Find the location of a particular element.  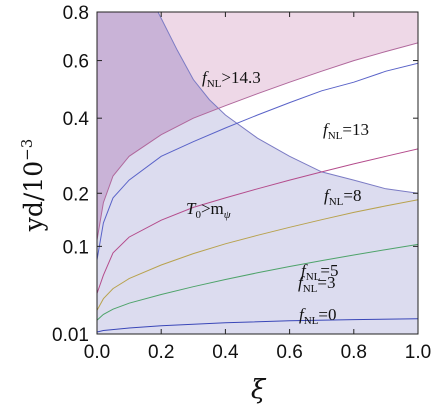

series-label-1-sub: NL is located at coordinates (336, 202).